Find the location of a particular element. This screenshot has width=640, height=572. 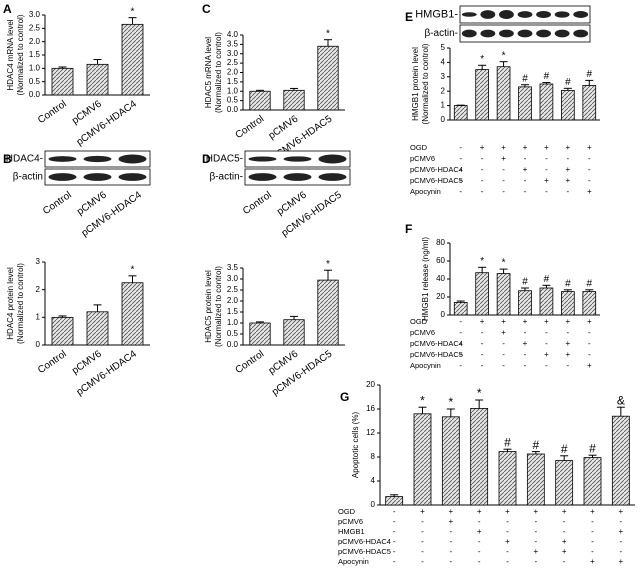

y-tick-label: 4 is located at coordinates (373, 480).